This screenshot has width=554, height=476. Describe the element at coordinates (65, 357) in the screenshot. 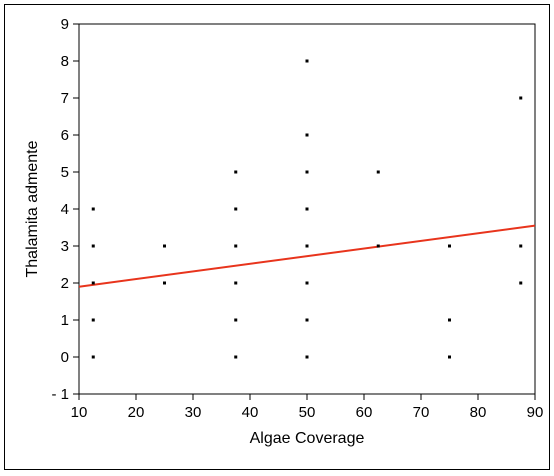

I see `y-tick-label: 0` at that location.